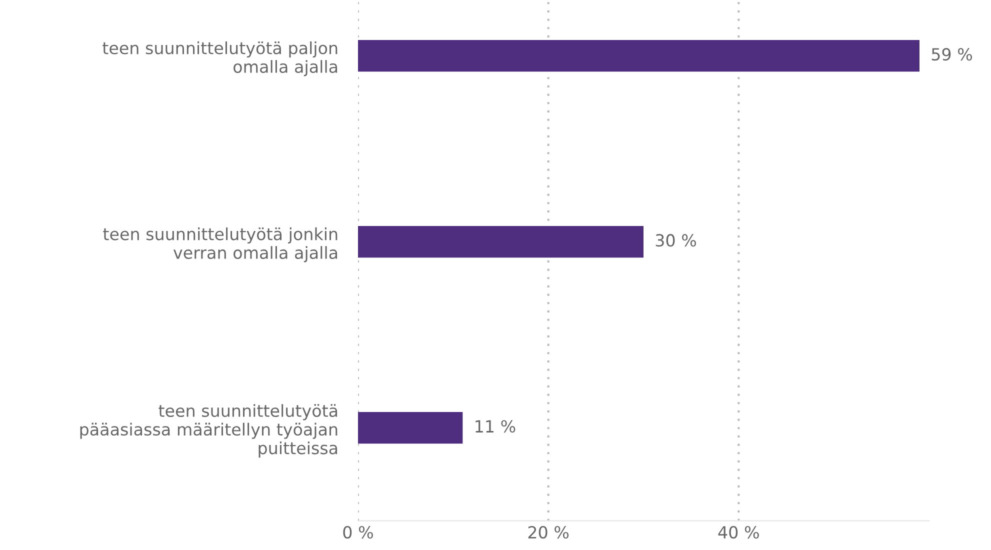 The width and height of the screenshot is (991, 550). Describe the element at coordinates (220, 244) in the screenshot. I see `y-tick-label: teen suunnittelutyötä jonkin verran omalla ajalla` at that location.